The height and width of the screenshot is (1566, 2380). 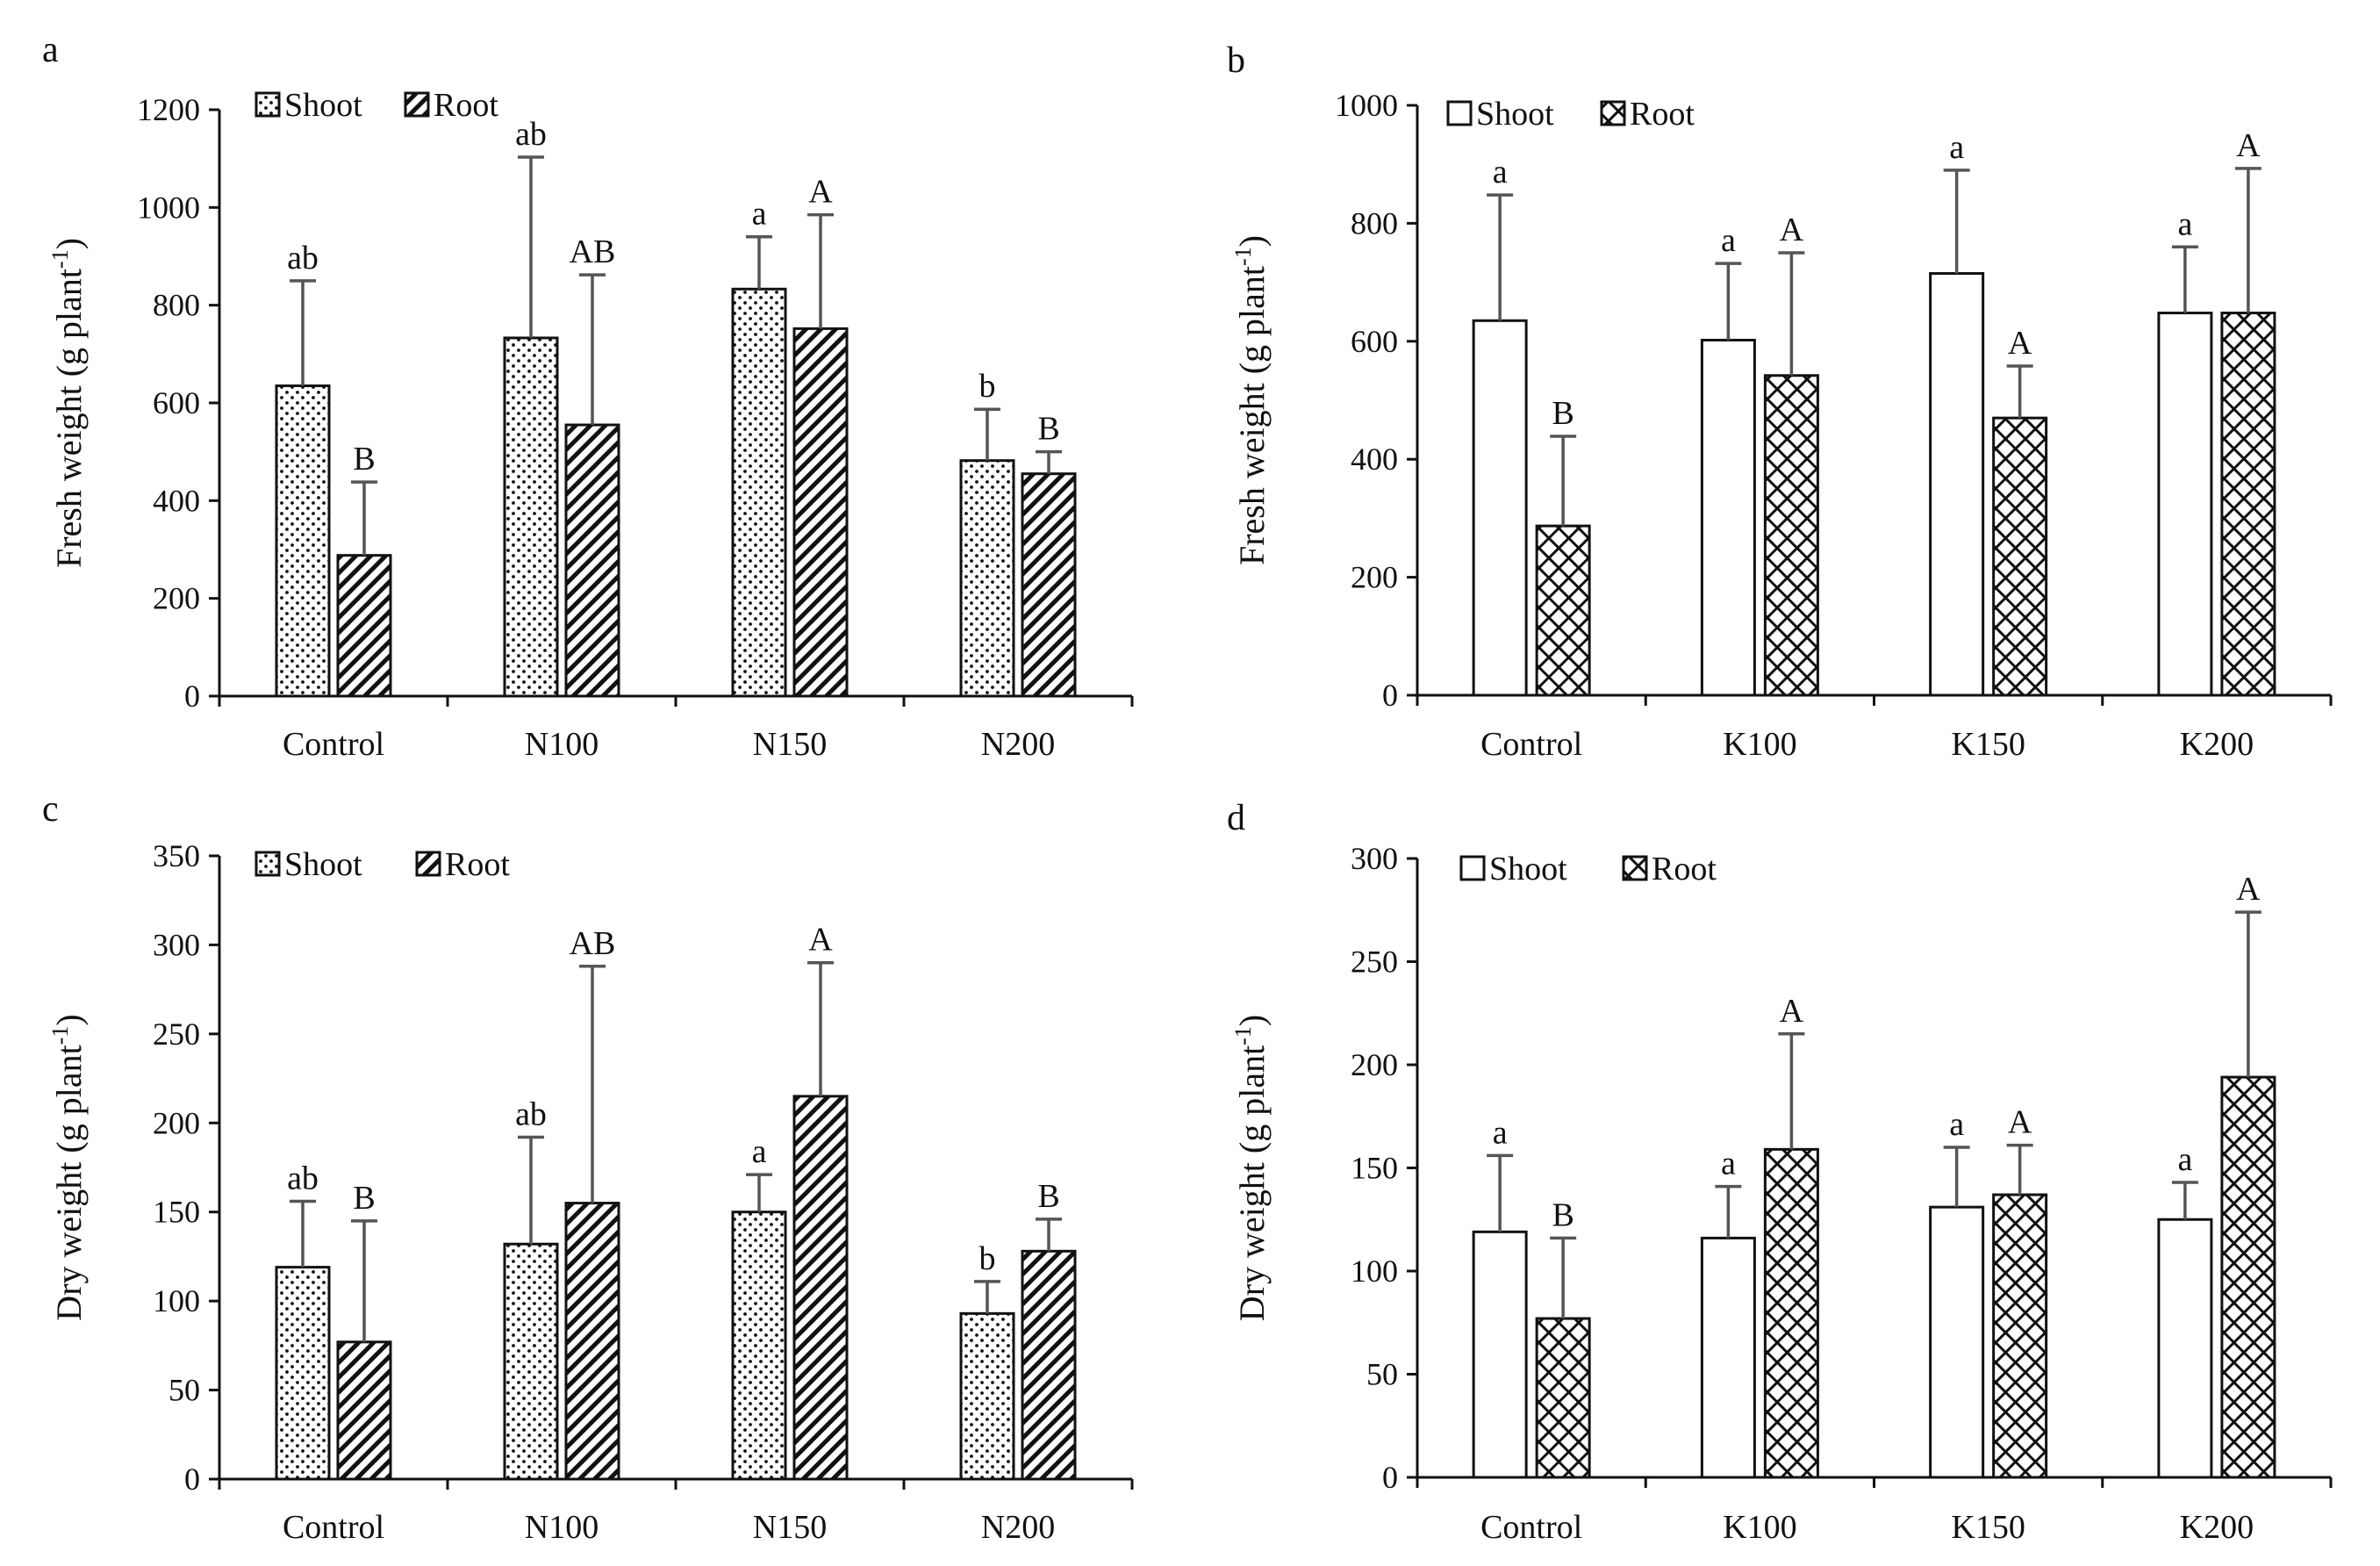 I want to click on panel-letter: d, so click(x=1236, y=818).